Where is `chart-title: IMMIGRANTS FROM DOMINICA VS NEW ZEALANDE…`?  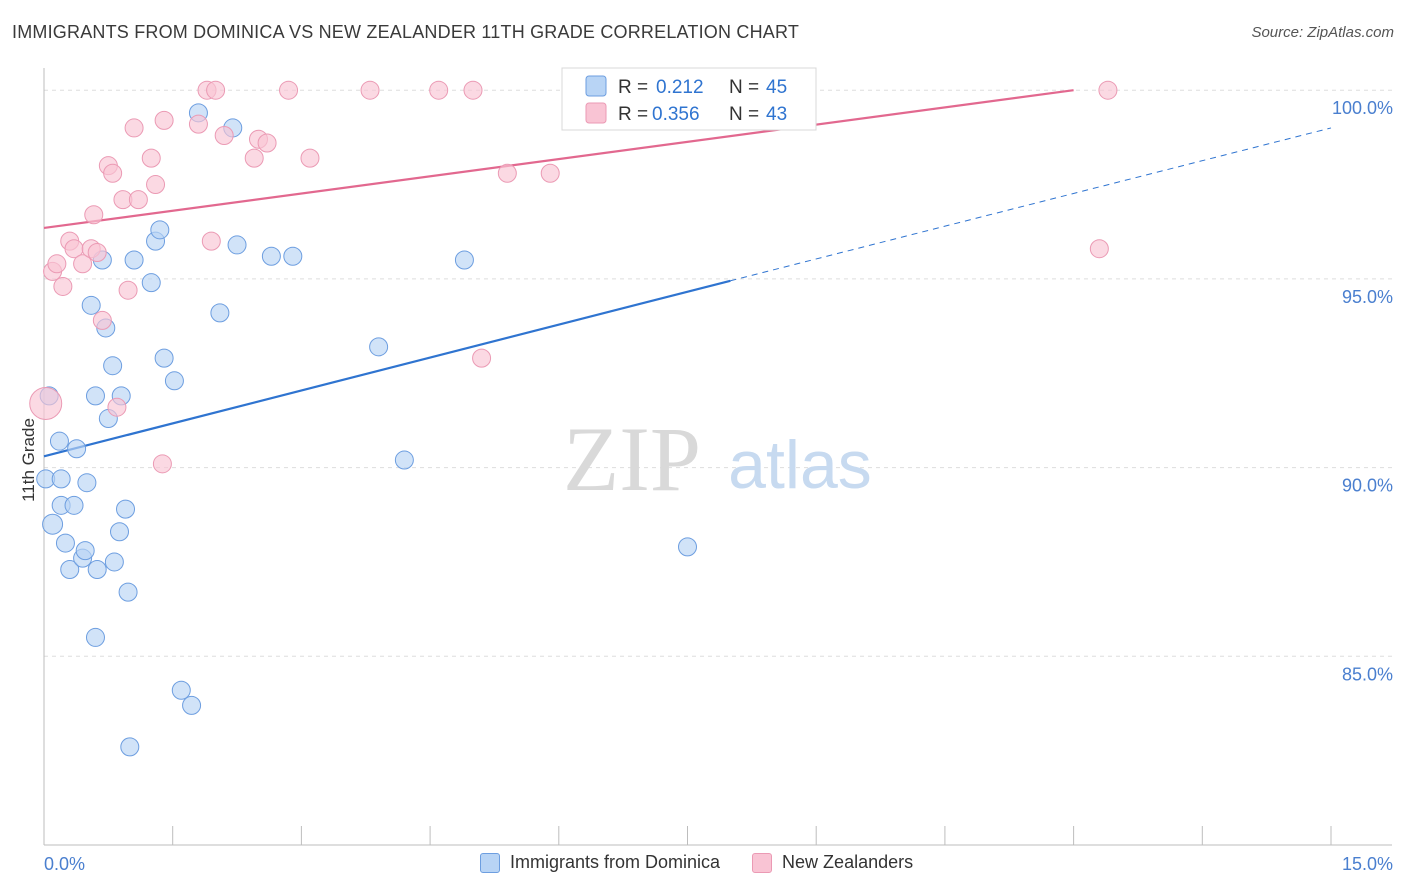
chart-title: IMMIGRANTS FROM DOMINICA VS NEW ZEALANDE… is located at coordinates (406, 32).